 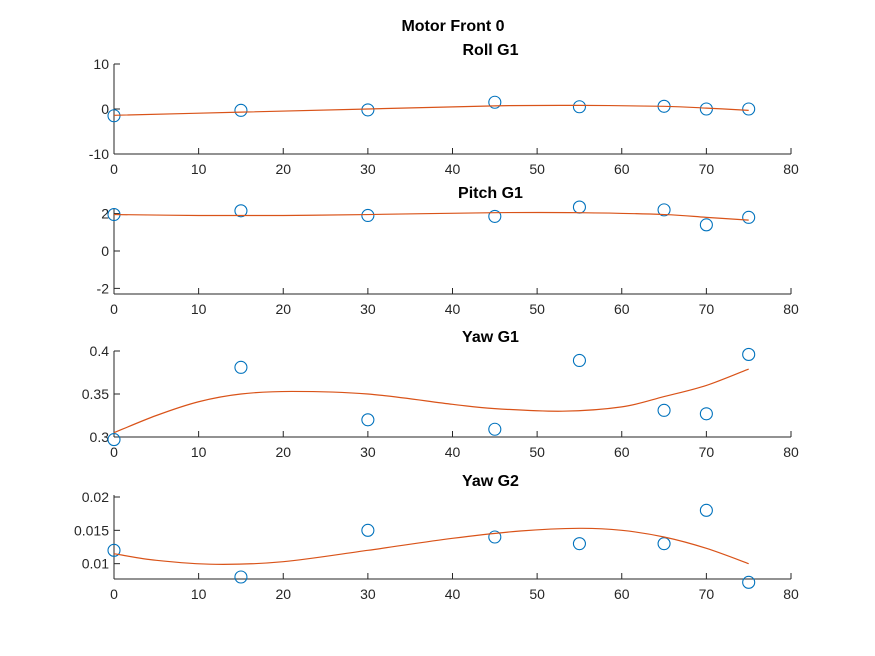 What do you see at coordinates (100, 437) in the screenshot?
I see `y-tick-label: 0.3` at bounding box center [100, 437].